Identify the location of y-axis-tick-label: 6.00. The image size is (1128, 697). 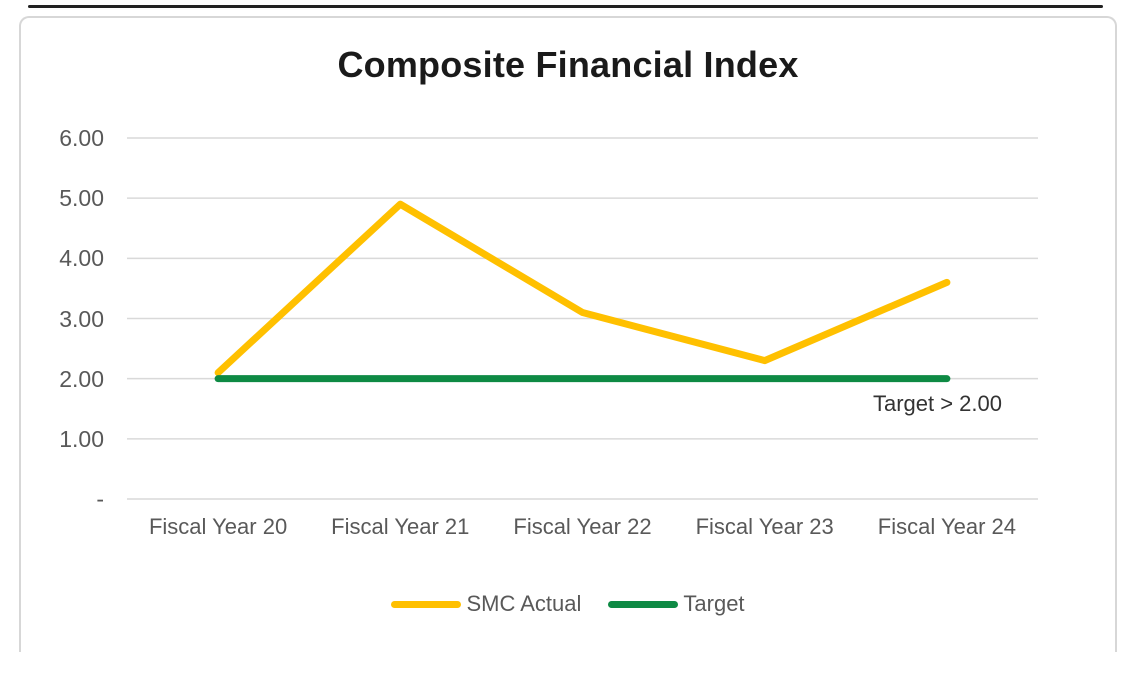
(81, 138).